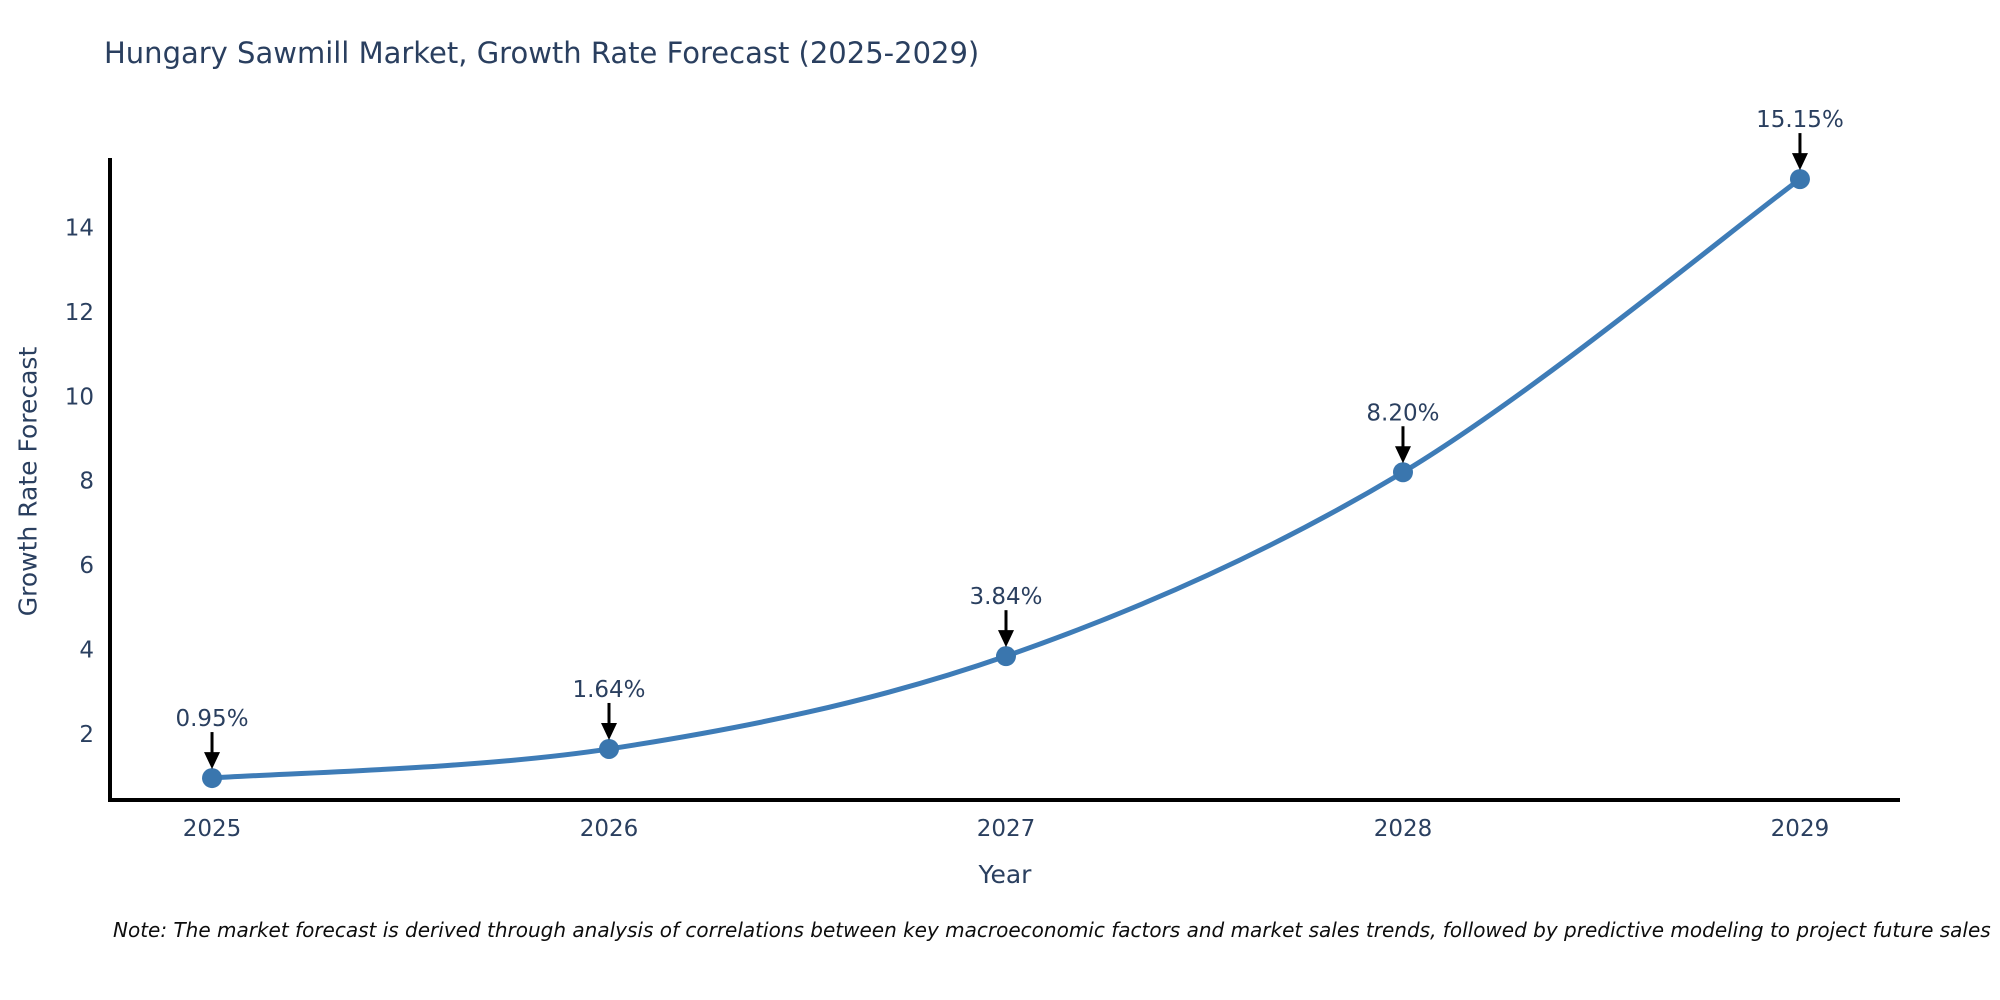 This screenshot has width=2000, height=1000. Describe the element at coordinates (1005, 874) in the screenshot. I see `x-axis-title: Year` at that location.